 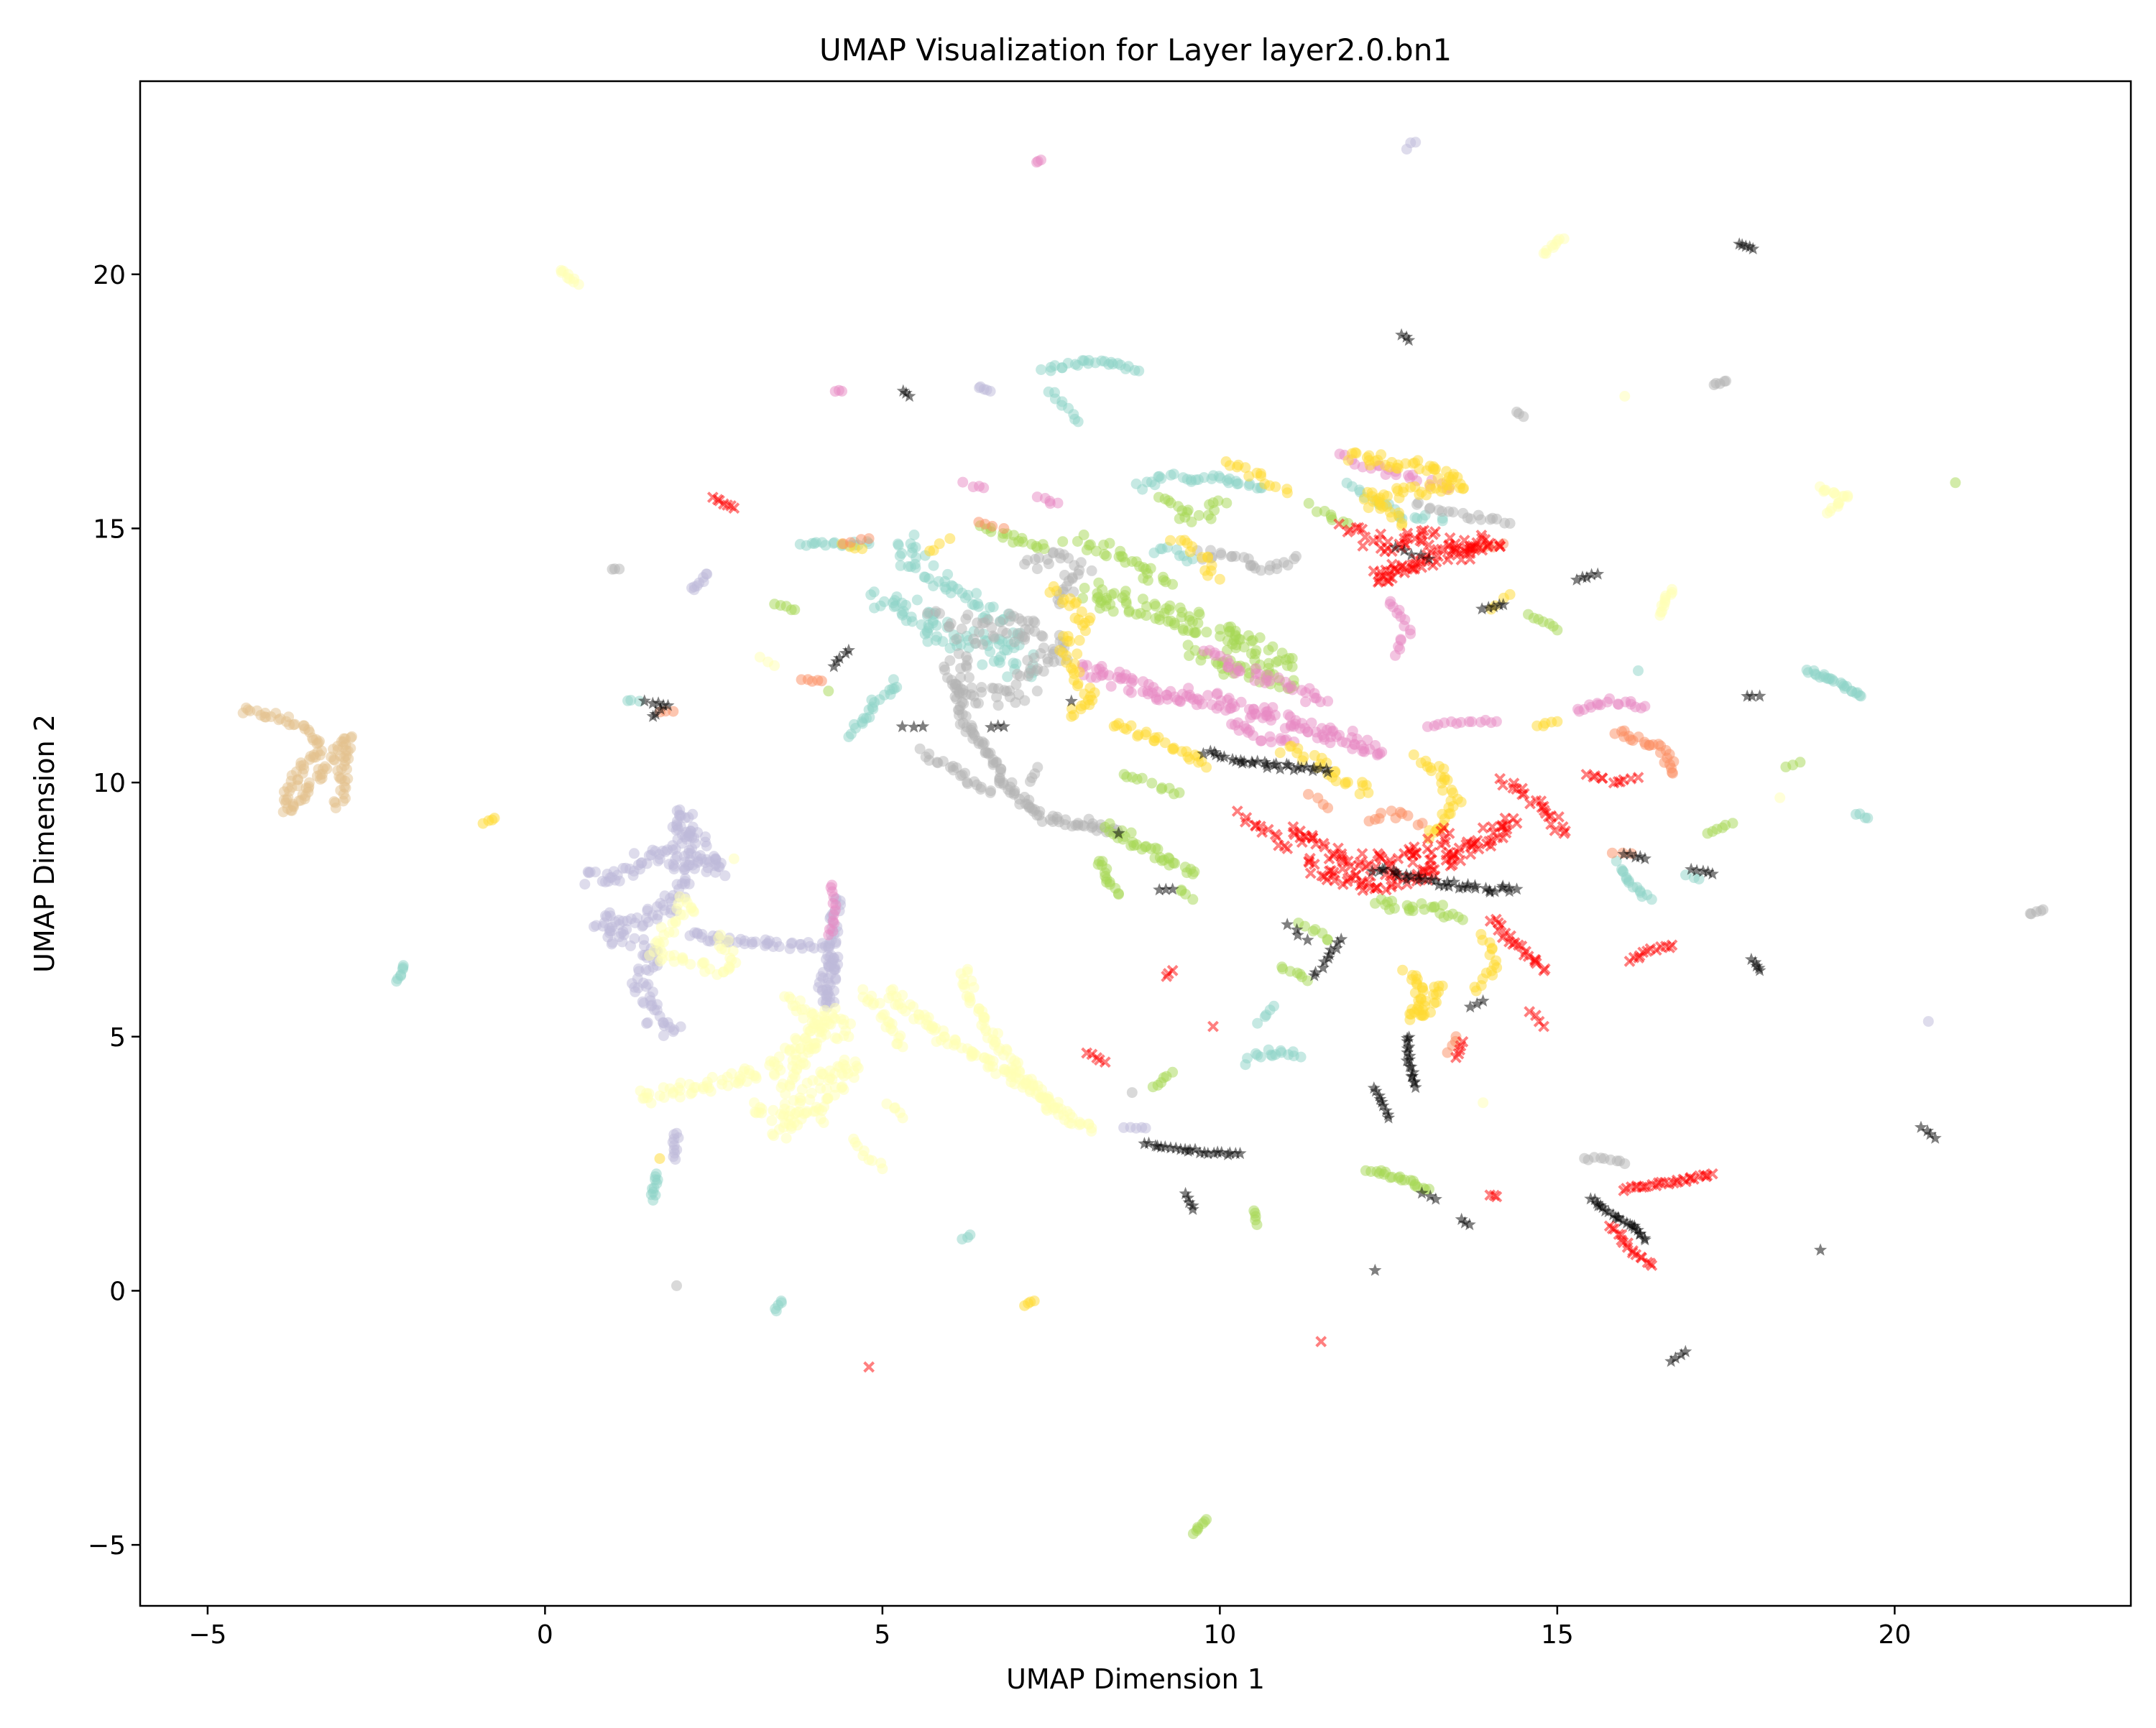 What do you see at coordinates (114, 911) in the screenshot?
I see `y-axis-ticks: −5 0 5 10 15 20` at bounding box center [114, 911].